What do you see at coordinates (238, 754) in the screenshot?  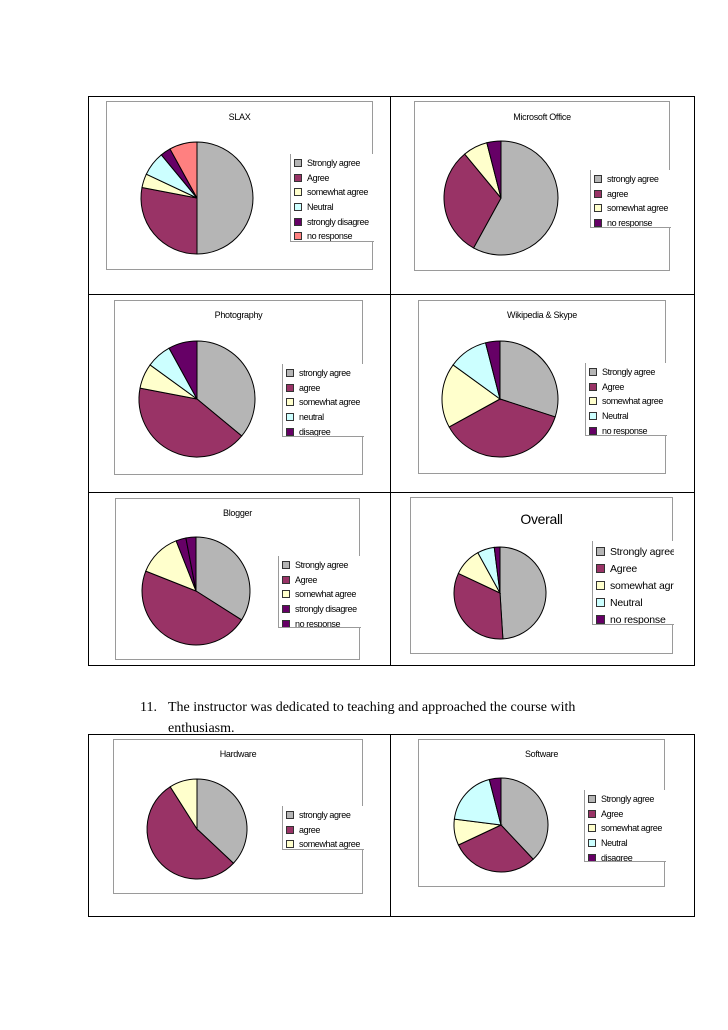 I see `chart-title: Hardware` at bounding box center [238, 754].